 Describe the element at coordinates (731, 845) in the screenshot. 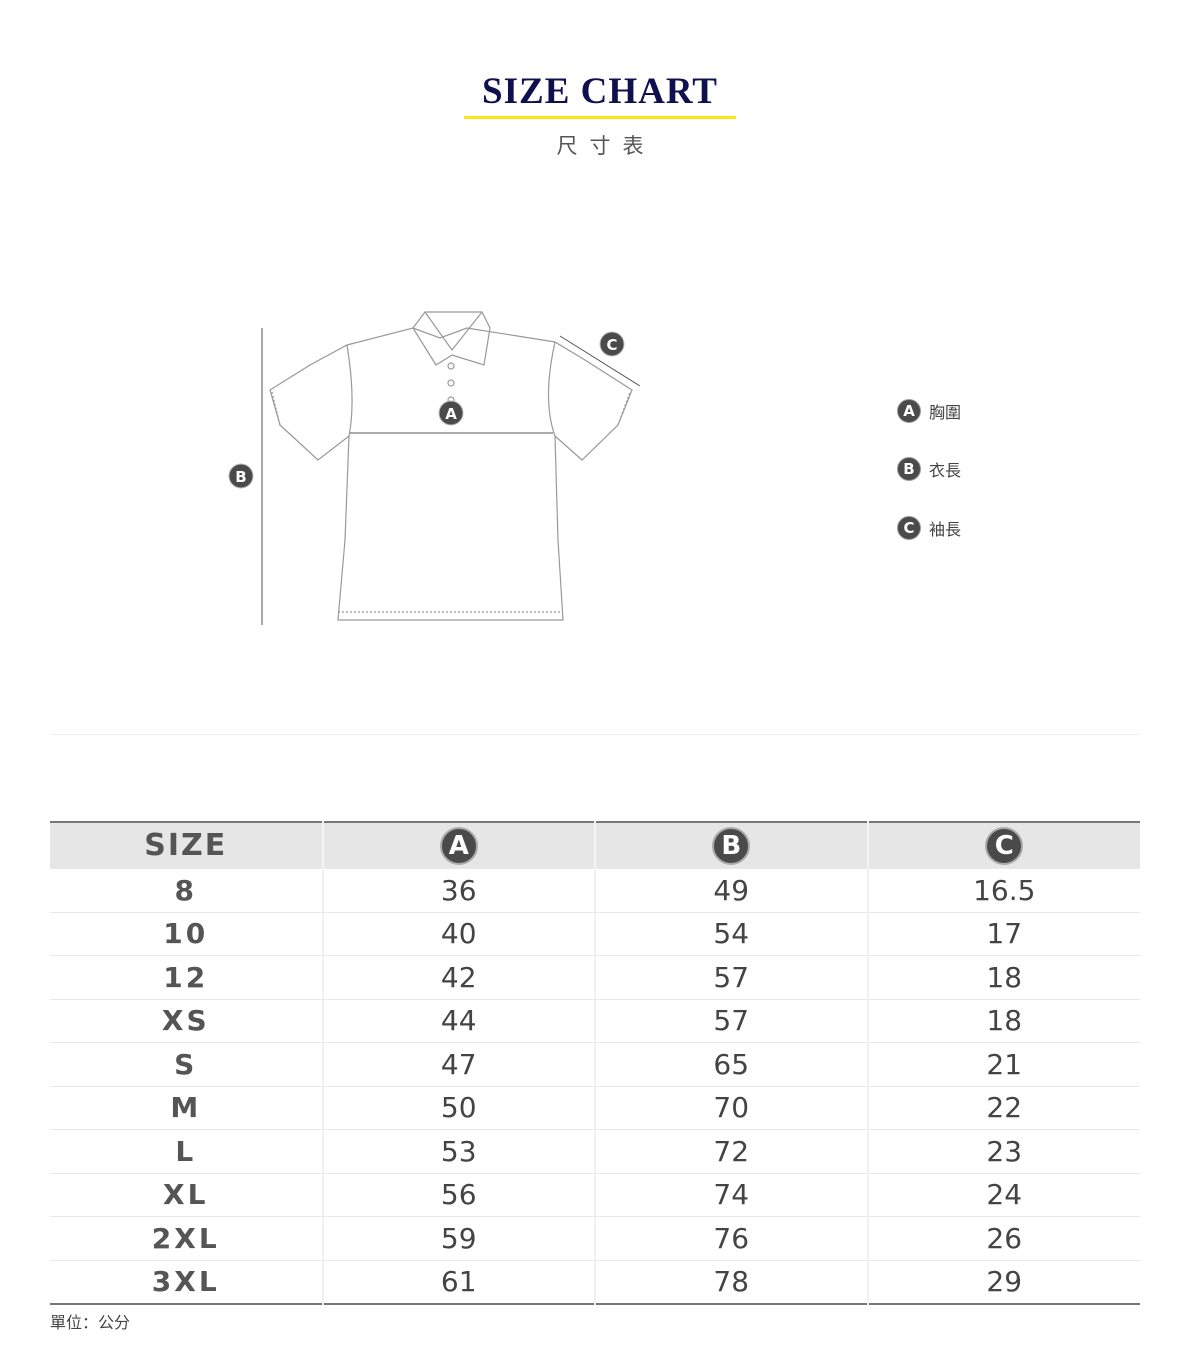

I see `header-b: B` at that location.